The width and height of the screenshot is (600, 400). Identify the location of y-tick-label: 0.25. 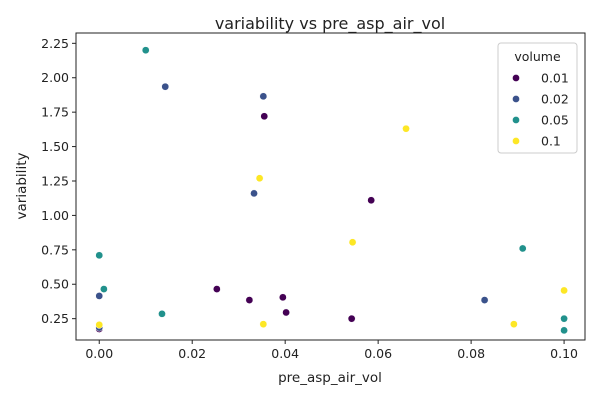
(55, 318).